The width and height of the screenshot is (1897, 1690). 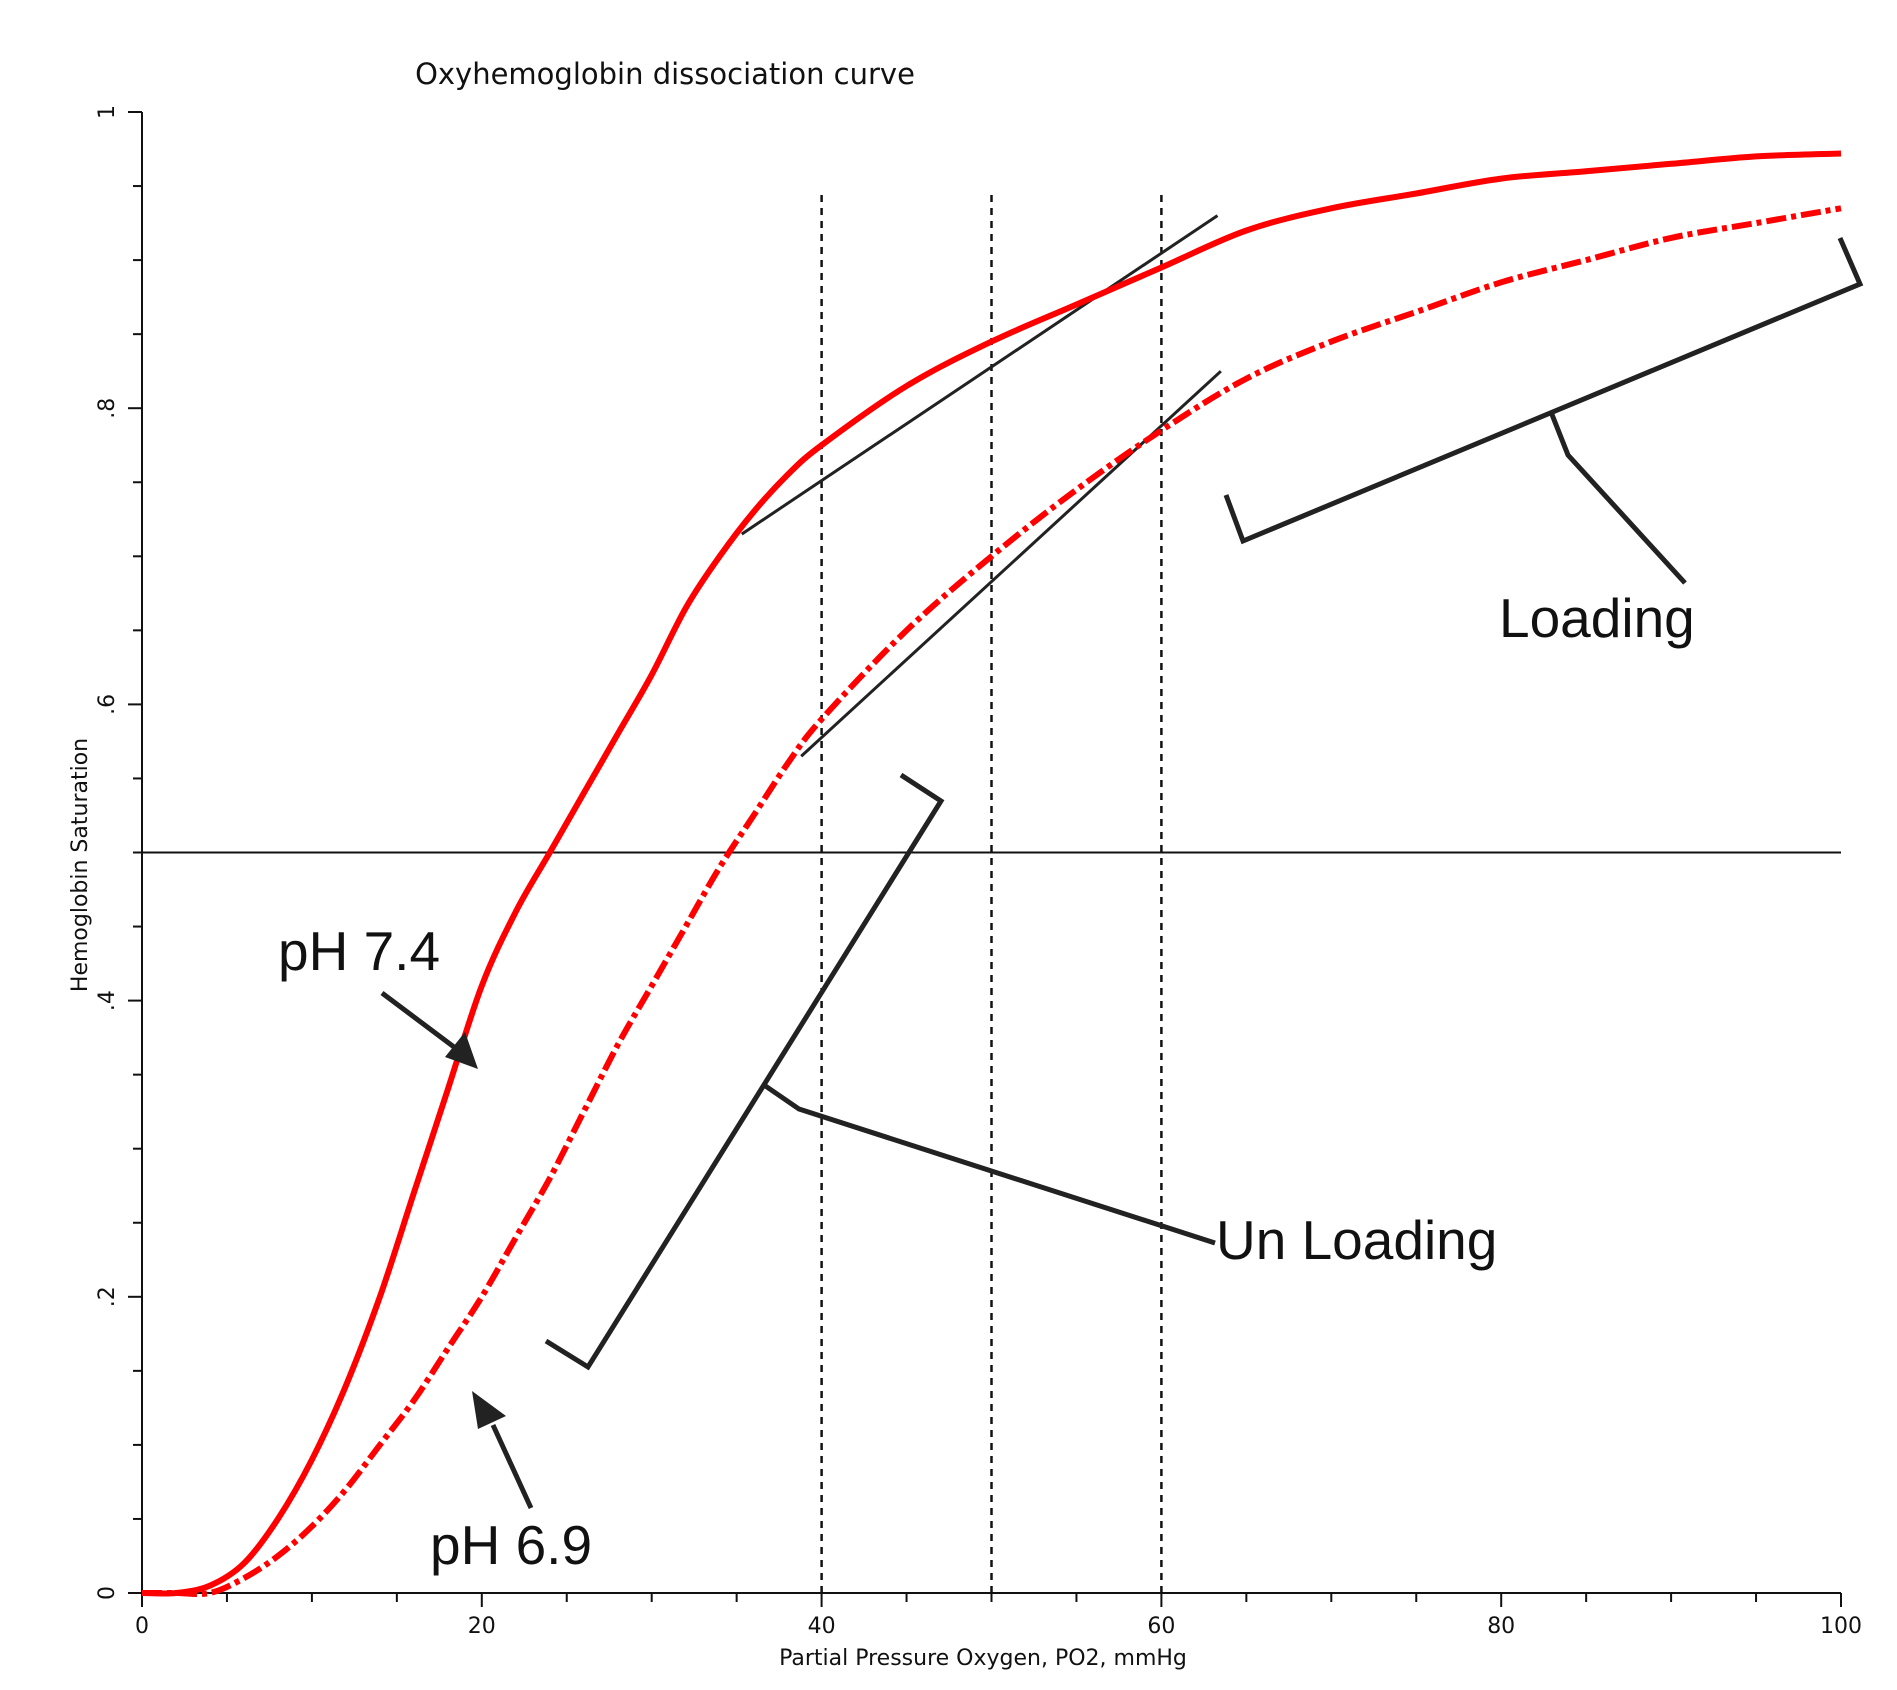 I want to click on ph69-label: pH 6.9, so click(x=511, y=1545).